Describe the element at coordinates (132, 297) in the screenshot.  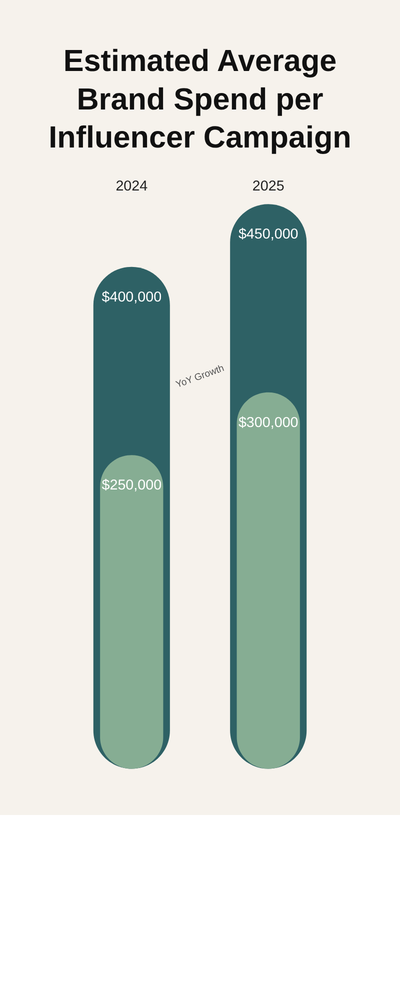
I see `data-label: $400,000` at that location.